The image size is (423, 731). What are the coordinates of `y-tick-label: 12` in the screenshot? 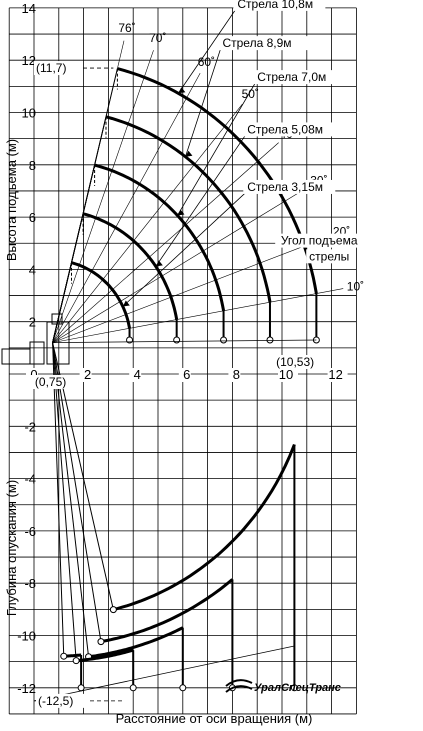 It's located at (29, 60).